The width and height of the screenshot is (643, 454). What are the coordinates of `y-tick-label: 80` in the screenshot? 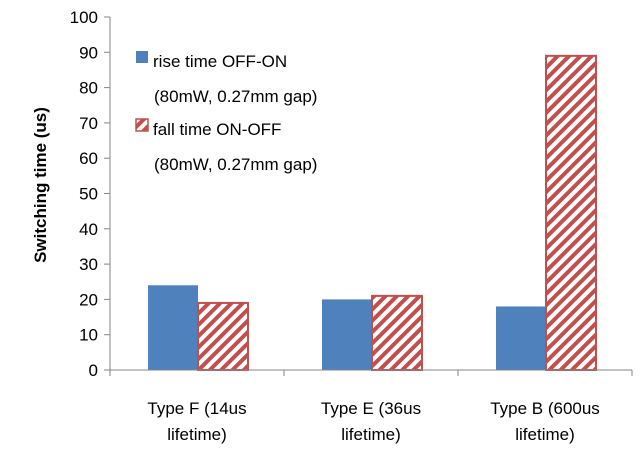 It's located at (88, 88).